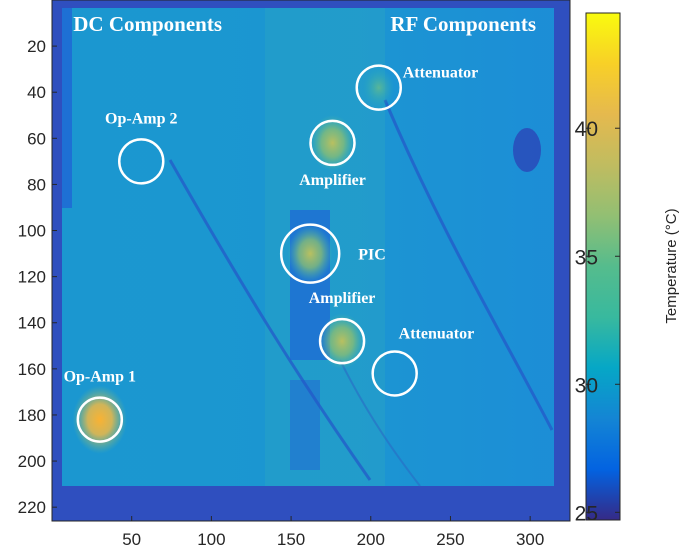 This screenshot has height=552, width=693. Describe the element at coordinates (304, 24) in the screenshot. I see `section-labels: DC Components RF Components` at that location.